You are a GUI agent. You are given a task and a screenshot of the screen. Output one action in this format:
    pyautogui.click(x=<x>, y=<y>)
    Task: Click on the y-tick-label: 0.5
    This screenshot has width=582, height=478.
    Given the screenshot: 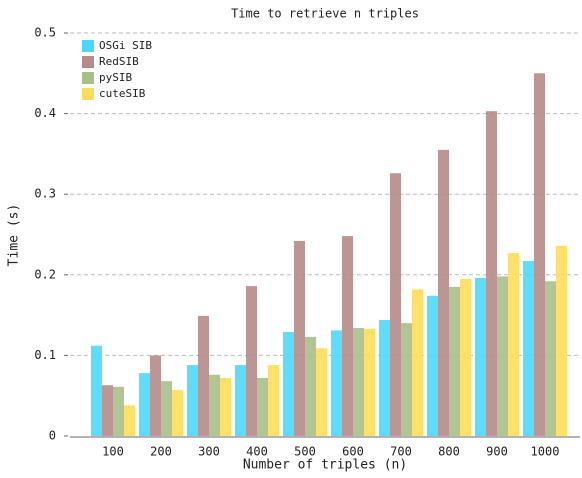 What is the action you would take?
    pyautogui.click(x=45, y=33)
    